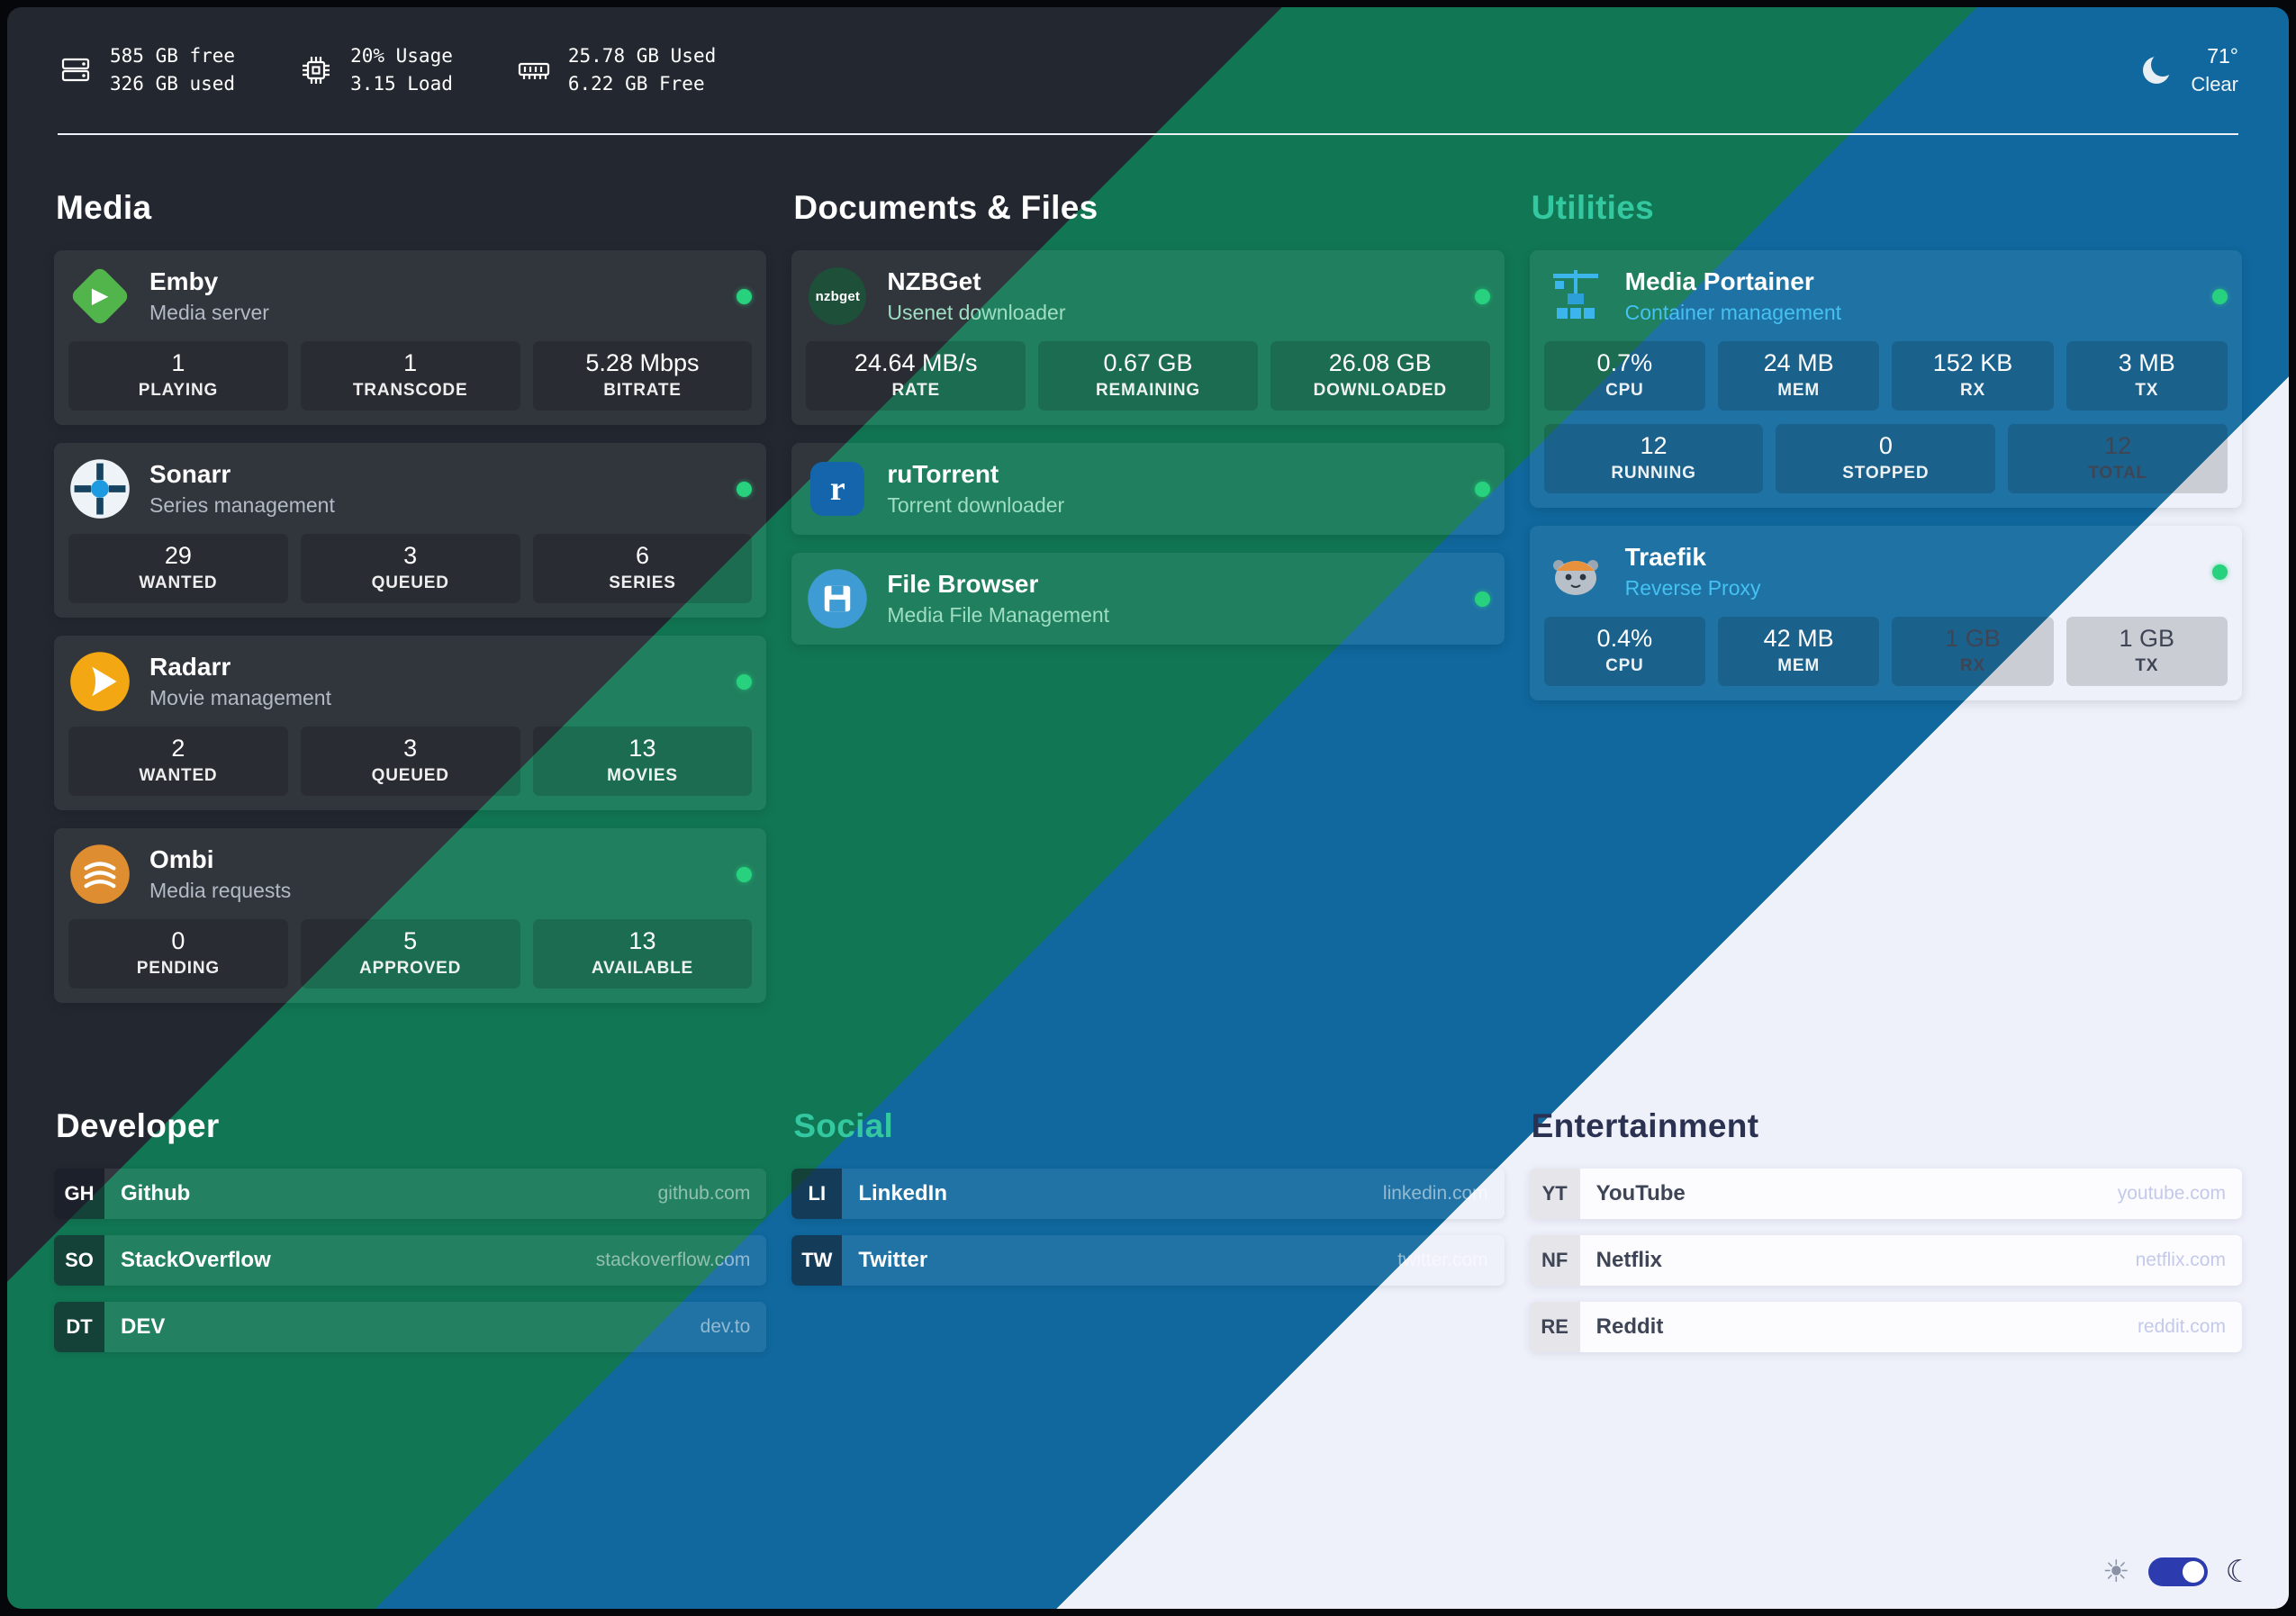 The image size is (2296, 1616). What do you see at coordinates (934, 281) in the screenshot?
I see `service-name: NZBGet` at bounding box center [934, 281].